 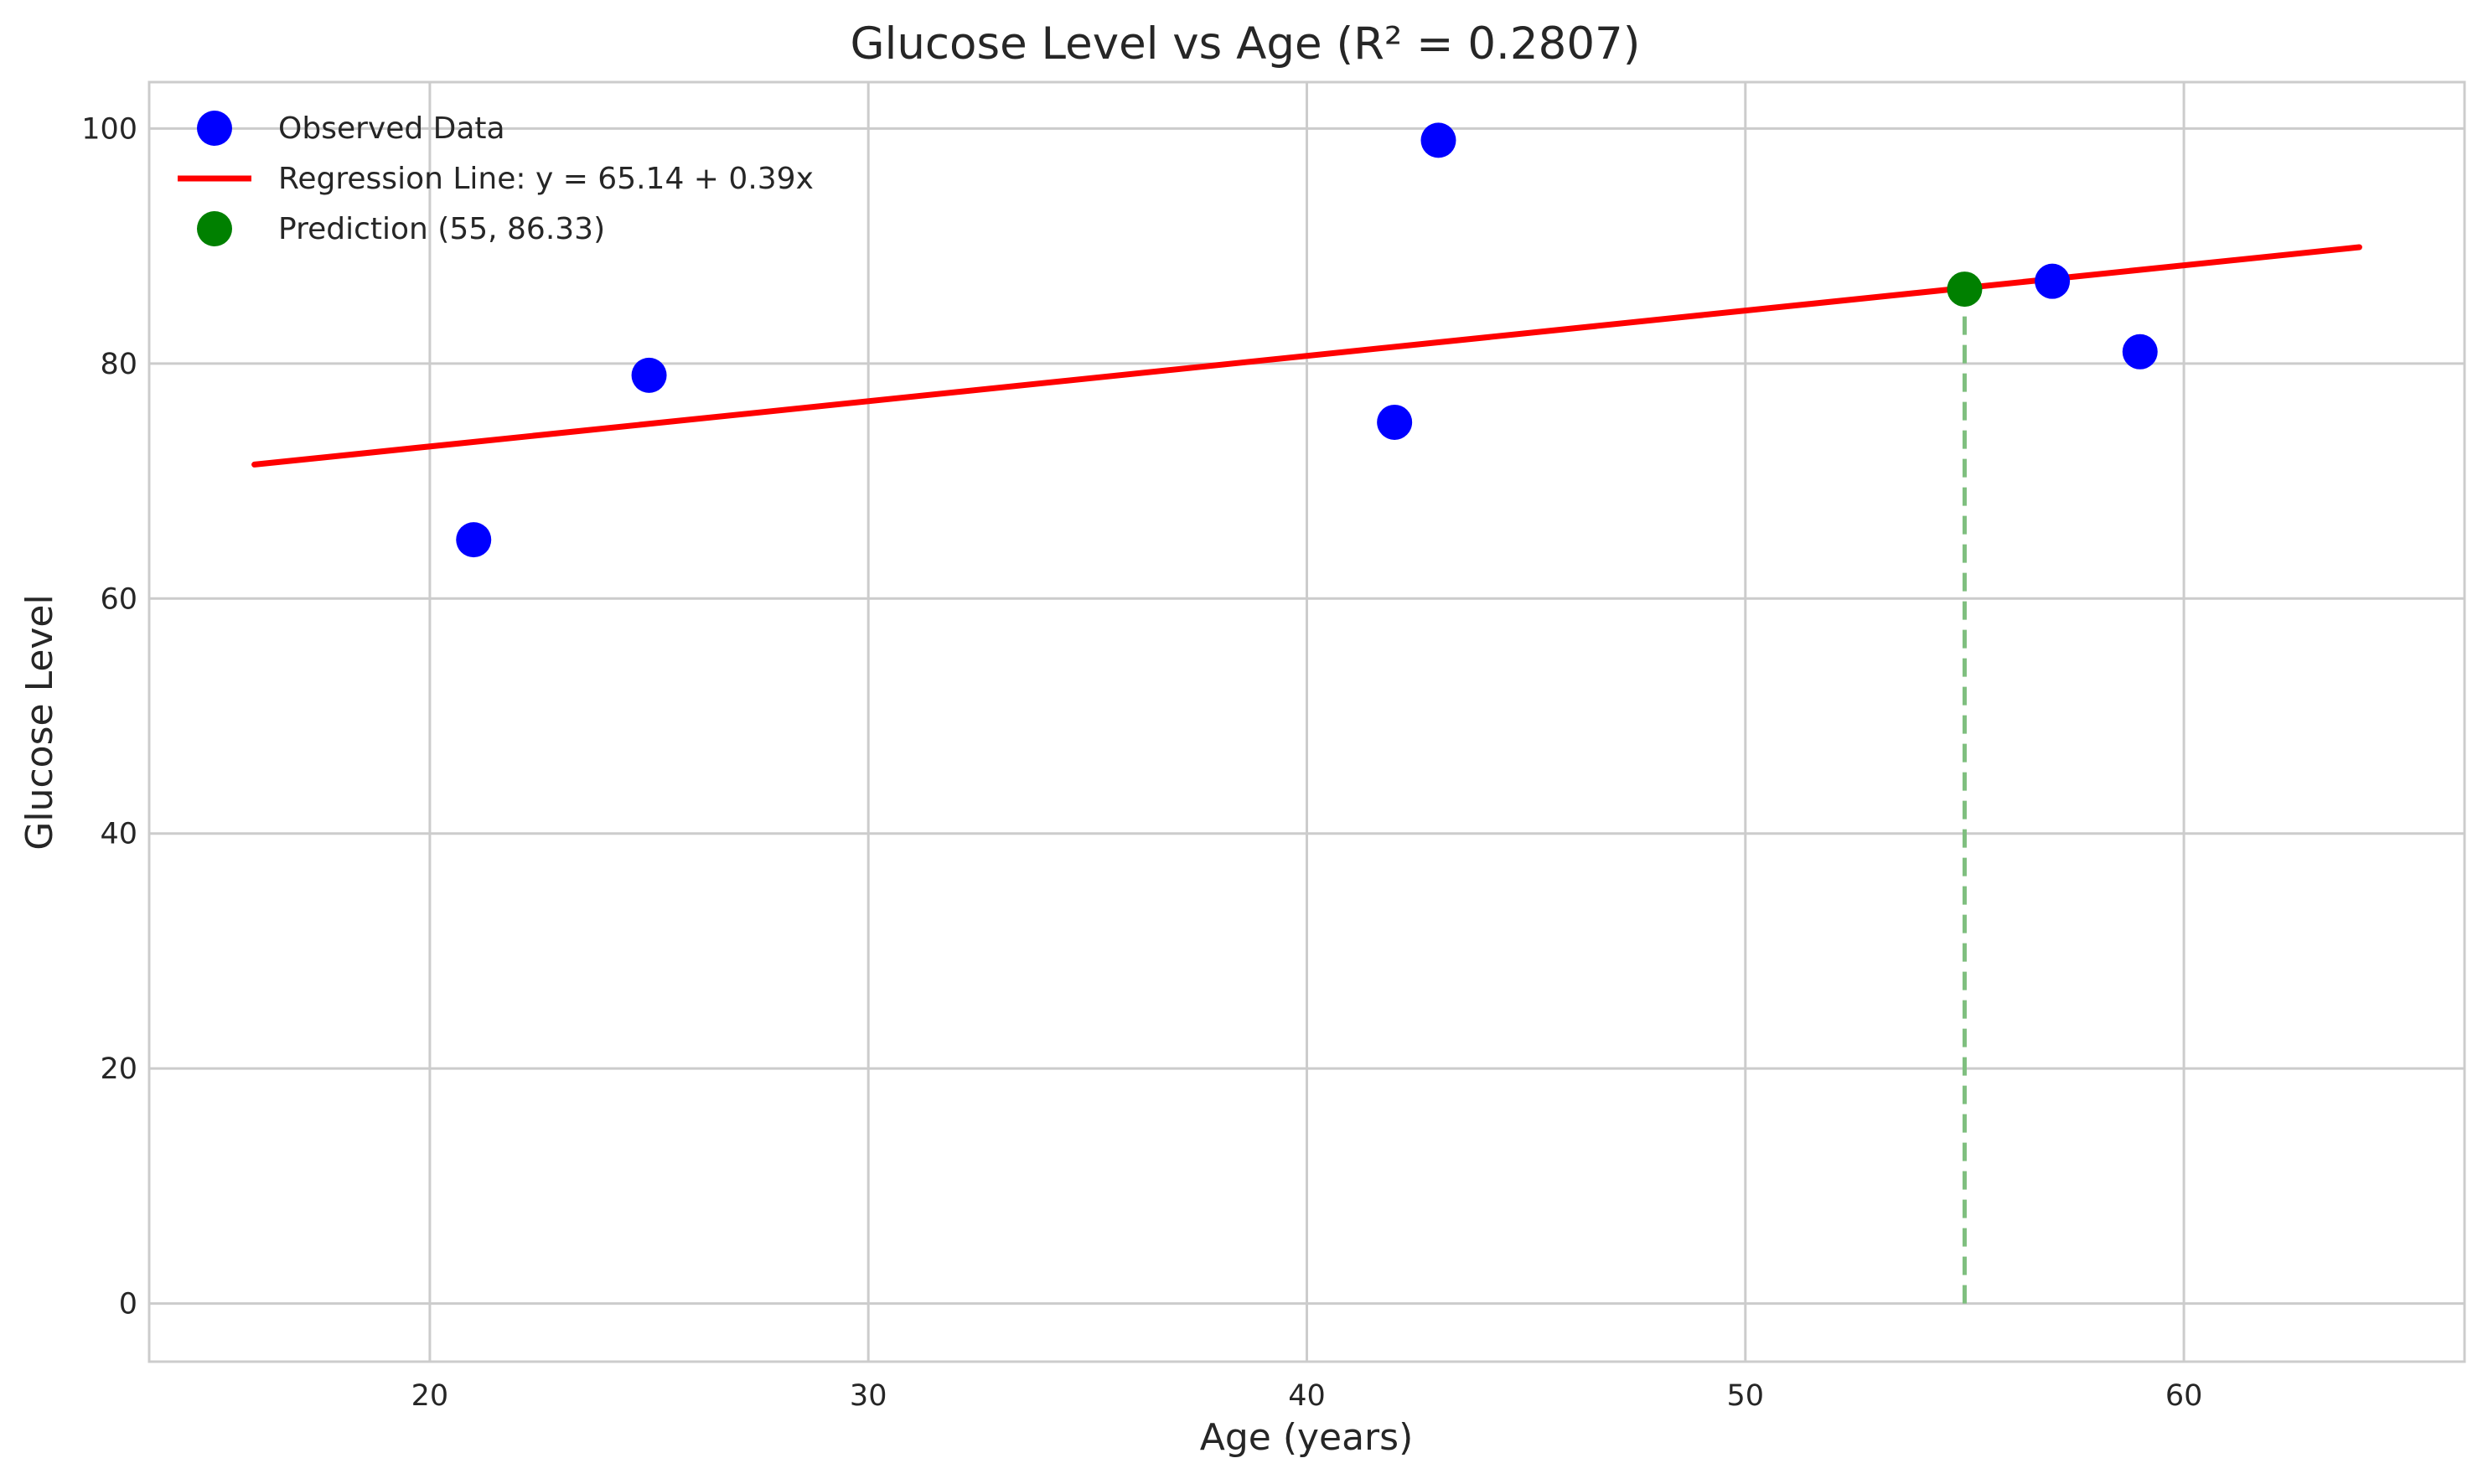 What do you see at coordinates (109, 129) in the screenshot?
I see `y-tick-label: 100` at bounding box center [109, 129].